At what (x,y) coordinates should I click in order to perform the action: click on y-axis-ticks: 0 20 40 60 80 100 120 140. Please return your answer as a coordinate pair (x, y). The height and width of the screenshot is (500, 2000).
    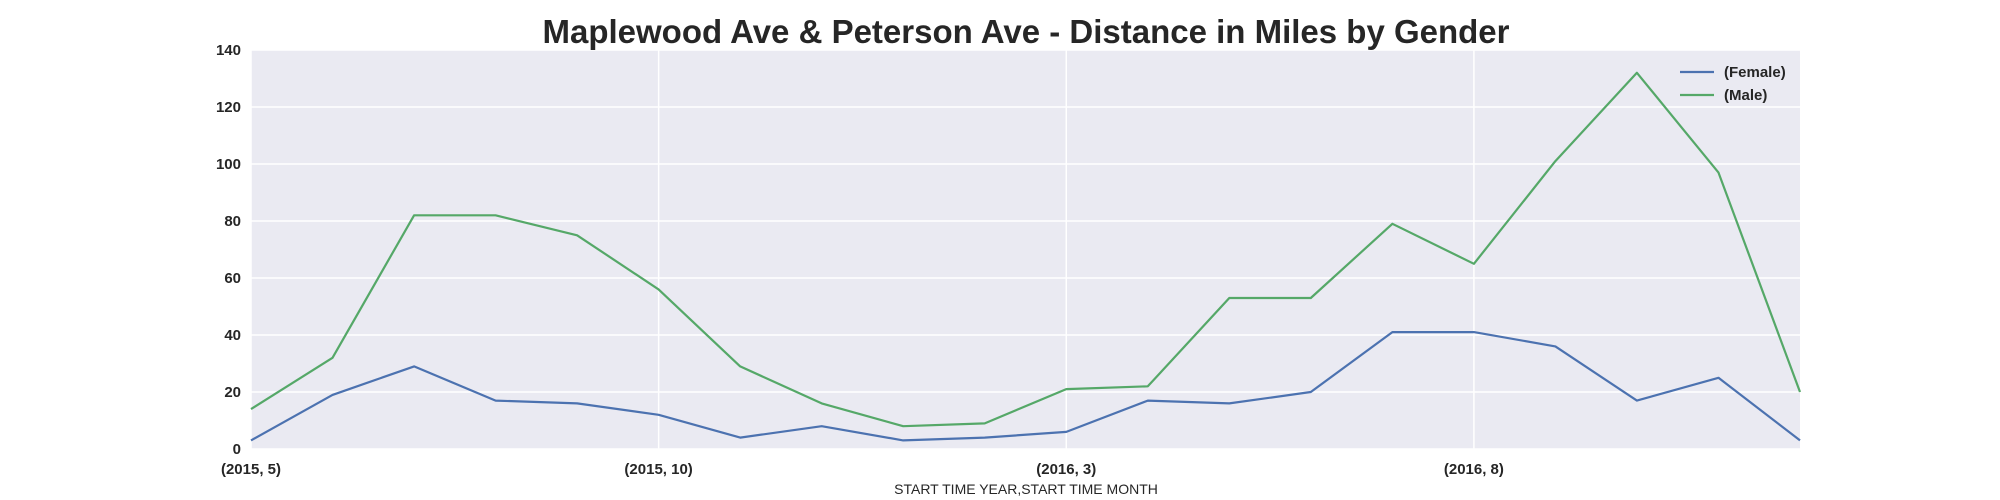
    Looking at the image, I should click on (228, 250).